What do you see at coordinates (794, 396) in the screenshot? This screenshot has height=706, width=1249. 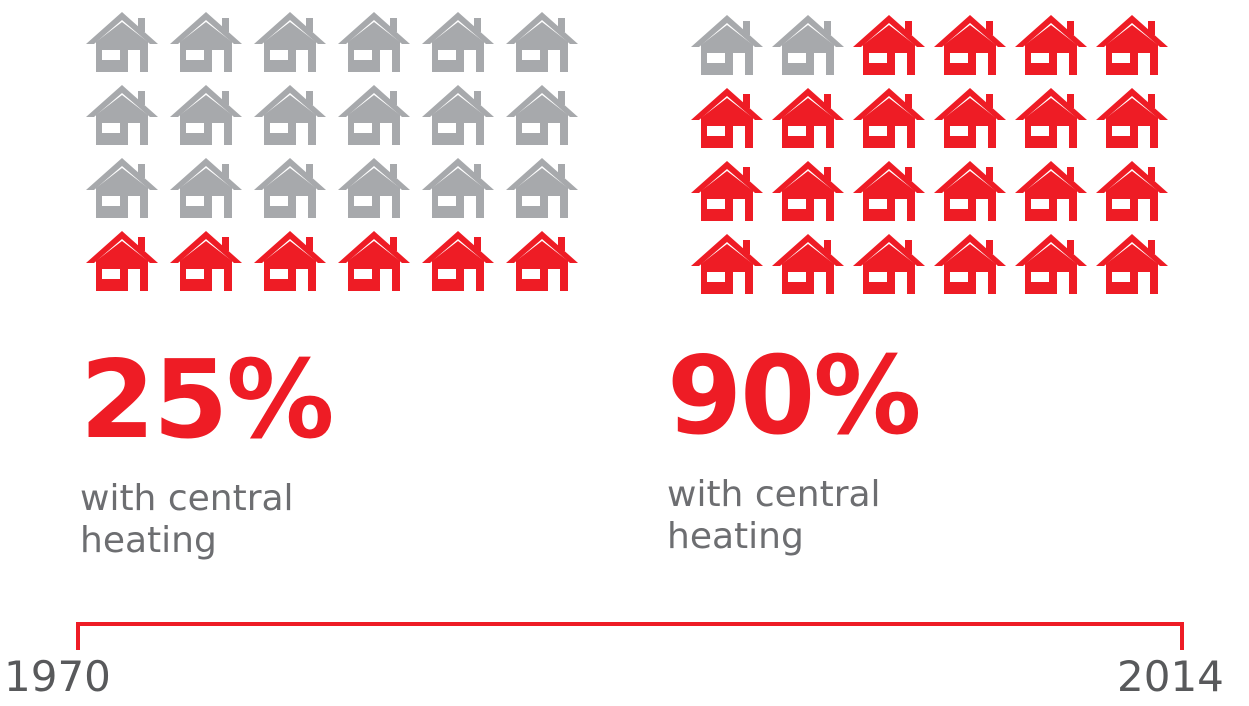 I see `percentage-2014: 90%` at bounding box center [794, 396].